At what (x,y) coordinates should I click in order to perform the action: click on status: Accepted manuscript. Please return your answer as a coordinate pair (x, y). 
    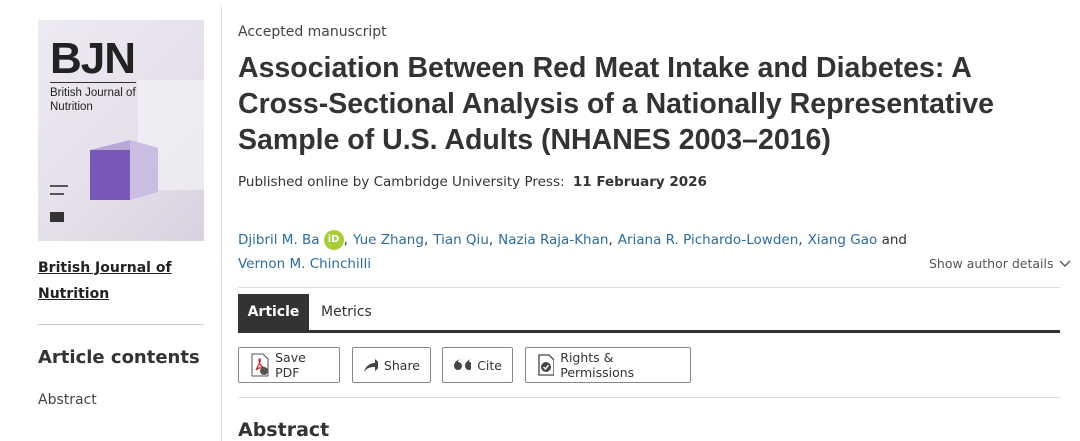
    Looking at the image, I should click on (312, 32).